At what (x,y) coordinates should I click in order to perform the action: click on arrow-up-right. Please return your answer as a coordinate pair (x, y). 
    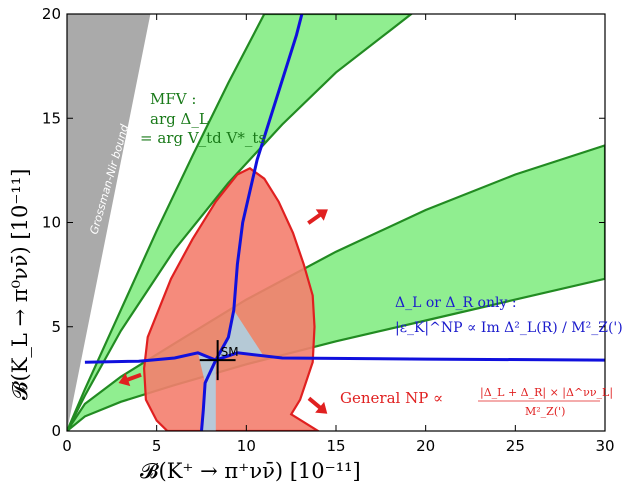
    Looking at the image, I should click on (317, 217).